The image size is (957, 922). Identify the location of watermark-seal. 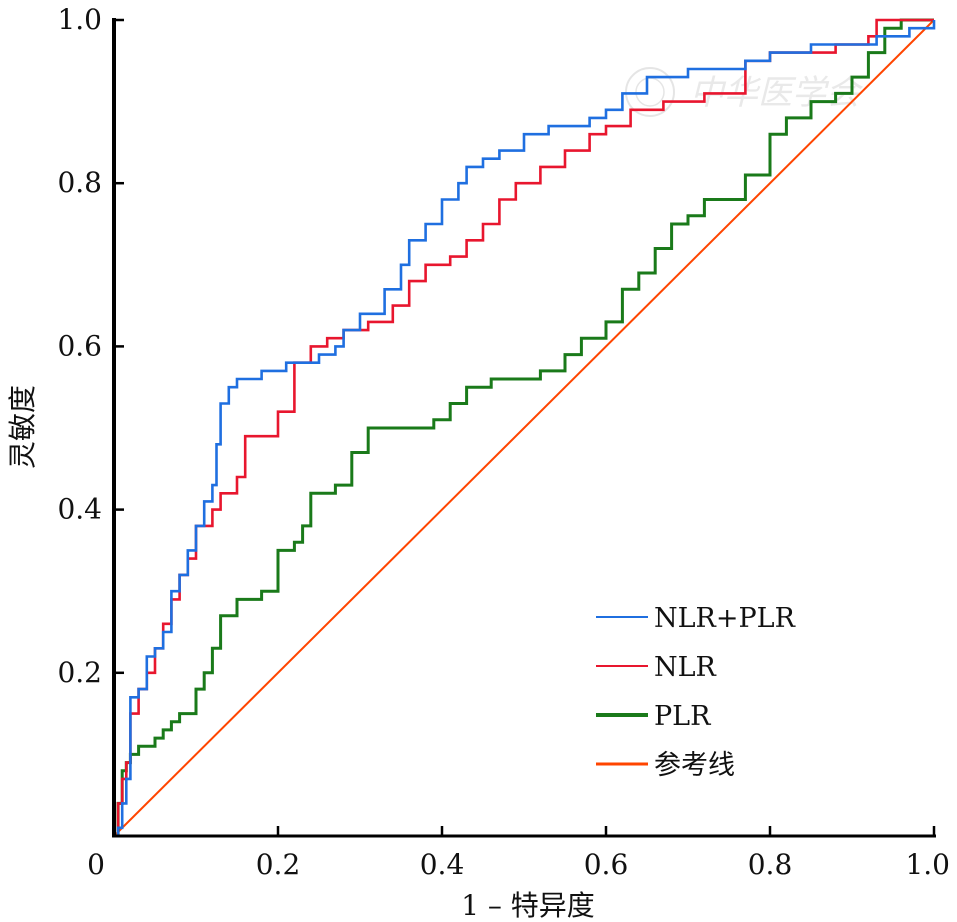
(650, 92).